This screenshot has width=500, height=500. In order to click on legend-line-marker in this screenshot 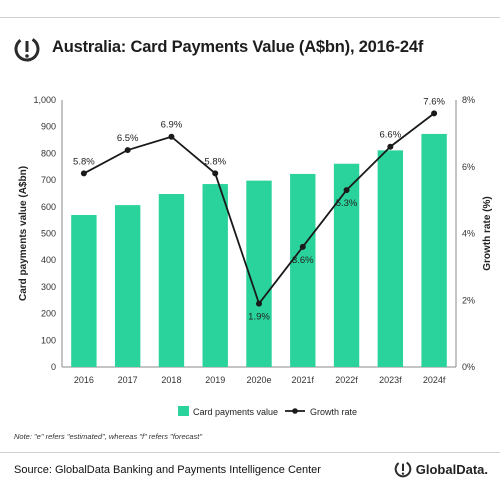, I will do `click(295, 411)`.